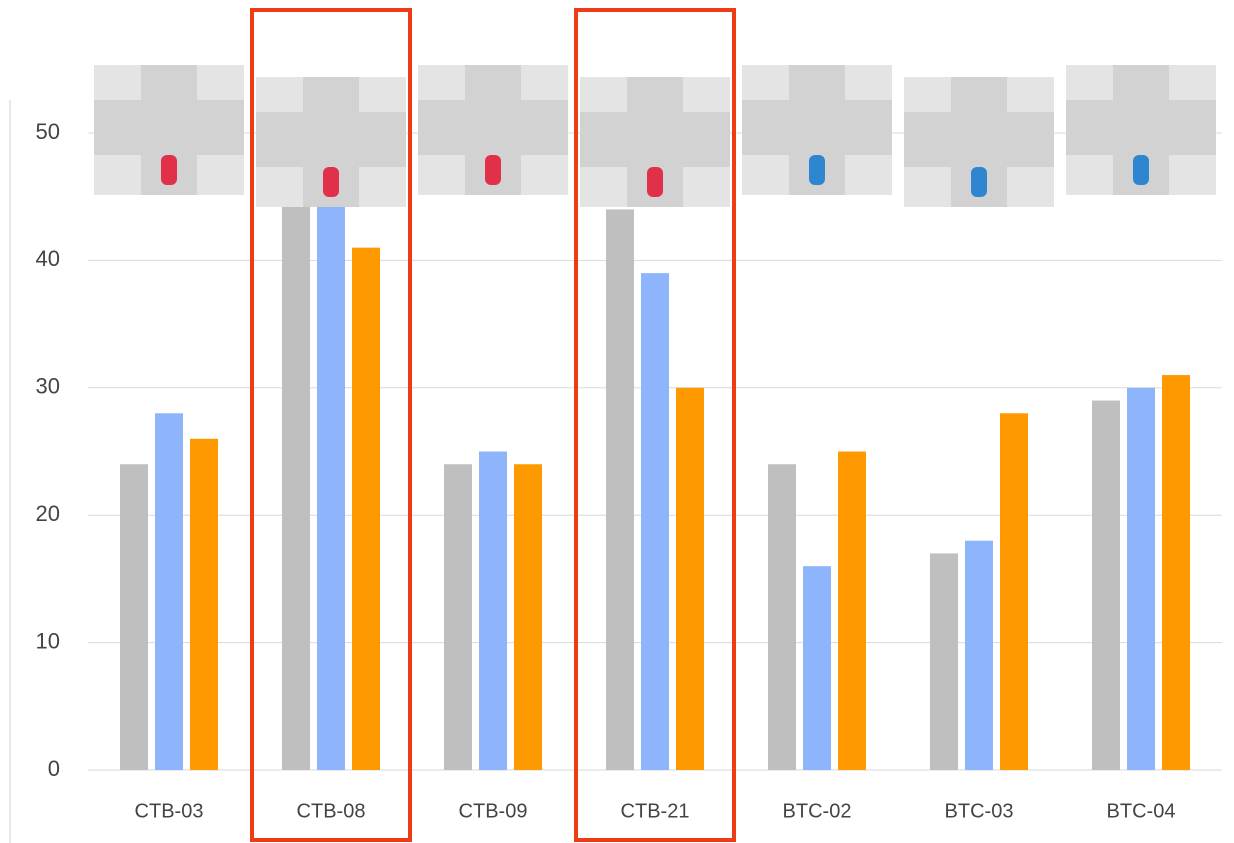 The height and width of the screenshot is (843, 1234). I want to click on x-tick-label: BTC-03, so click(979, 811).